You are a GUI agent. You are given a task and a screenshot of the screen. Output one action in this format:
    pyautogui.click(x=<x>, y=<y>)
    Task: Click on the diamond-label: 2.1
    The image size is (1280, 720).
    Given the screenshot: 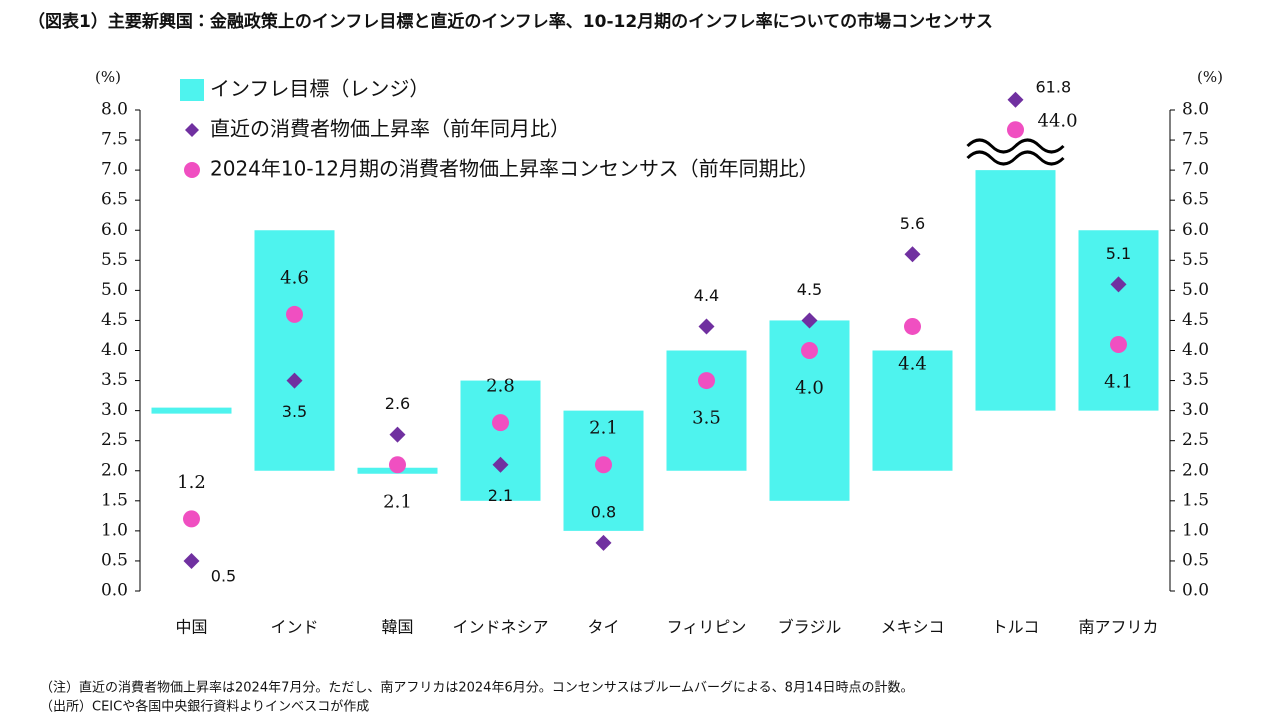 What is the action you would take?
    pyautogui.click(x=500, y=495)
    